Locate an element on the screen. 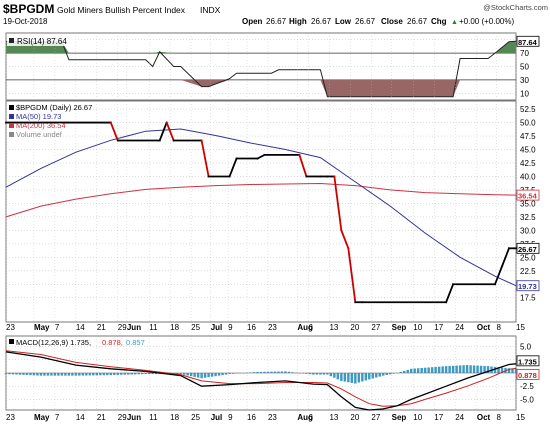 Image resolution: width=550 pixels, height=434 pixels. rsi-legend-bg is located at coordinates (42, 40).